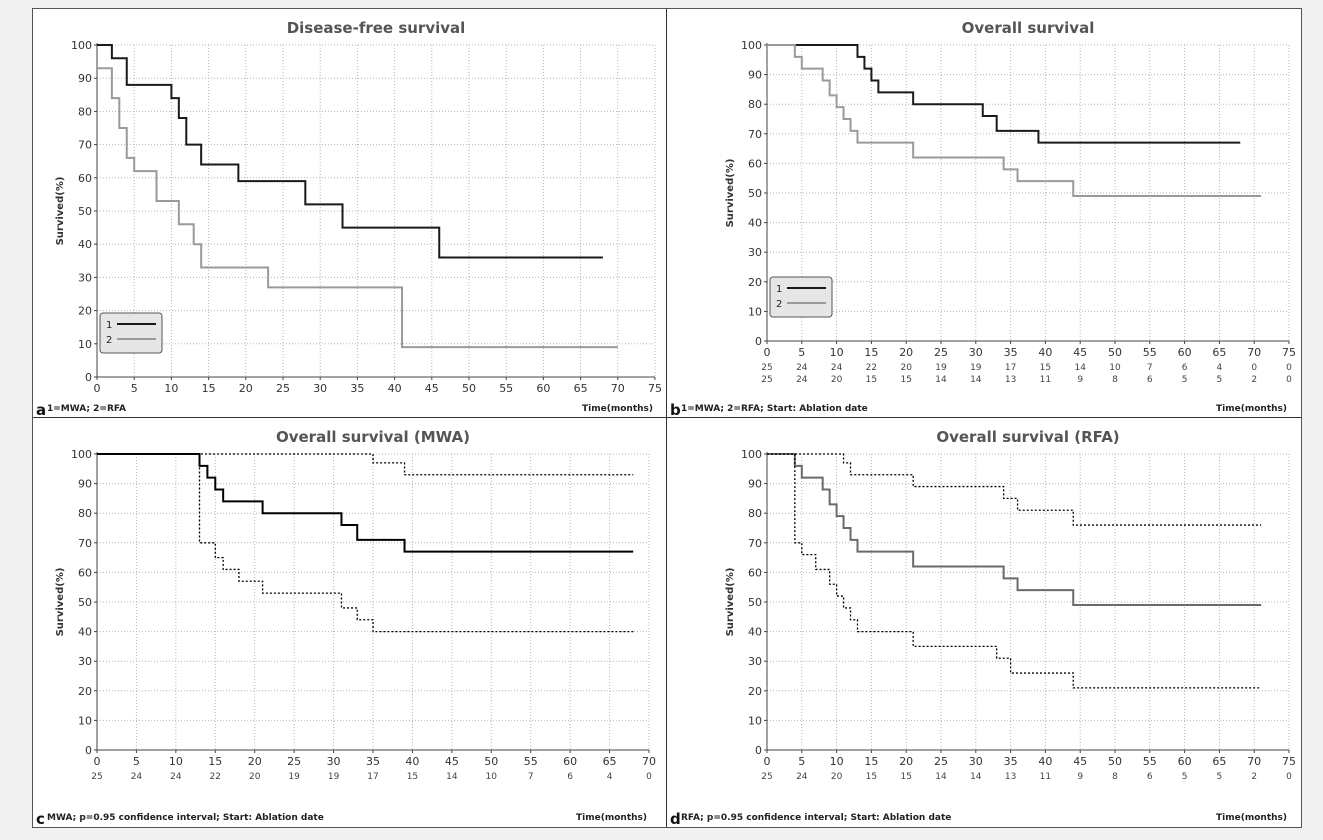  What do you see at coordinates (941, 352) in the screenshot?
I see `x-tick-label: 25` at bounding box center [941, 352].